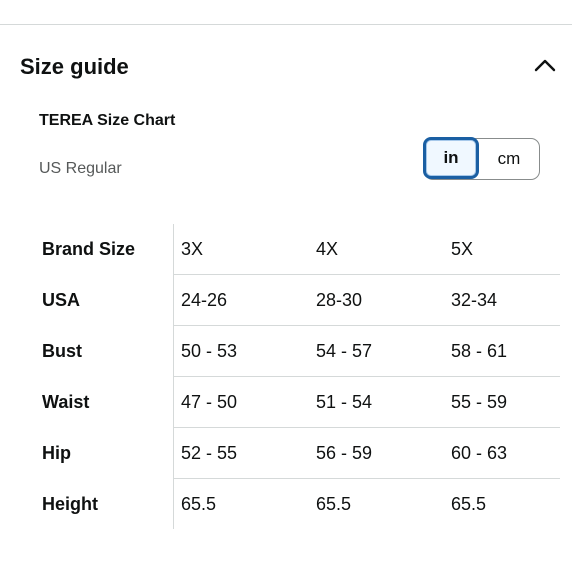 The height and width of the screenshot is (580, 580). What do you see at coordinates (241, 300) in the screenshot?
I see `table-cell: 24-26` at bounding box center [241, 300].